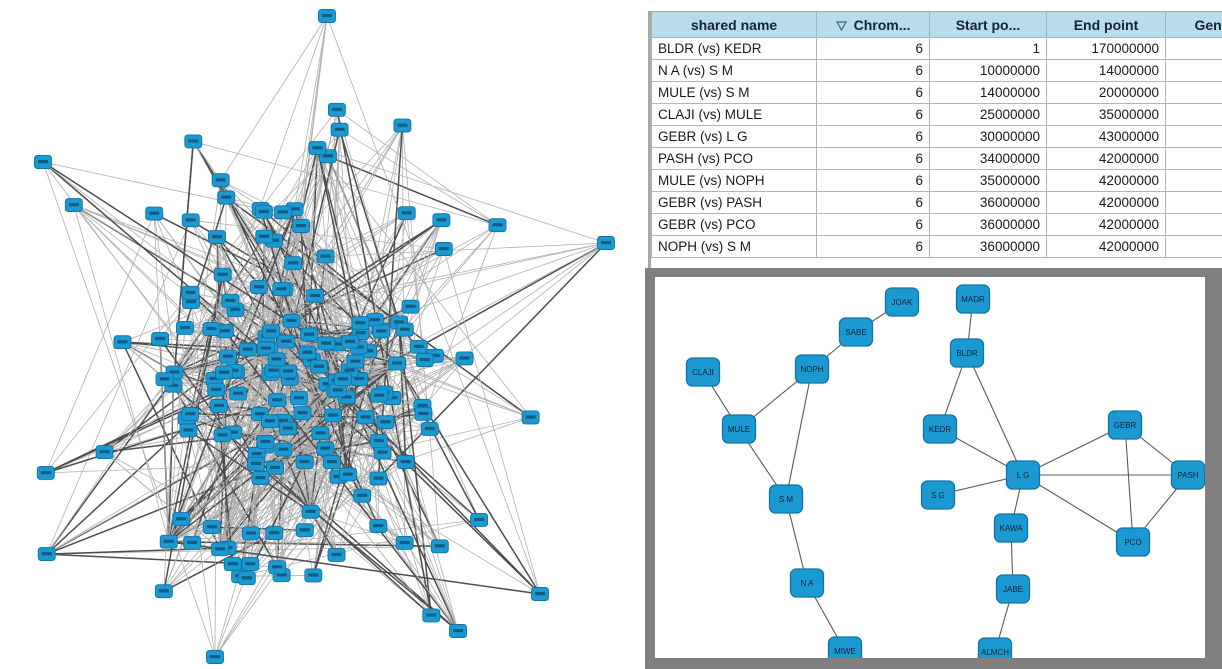  I want to click on column-header-shared-name: shared name, so click(734, 25).